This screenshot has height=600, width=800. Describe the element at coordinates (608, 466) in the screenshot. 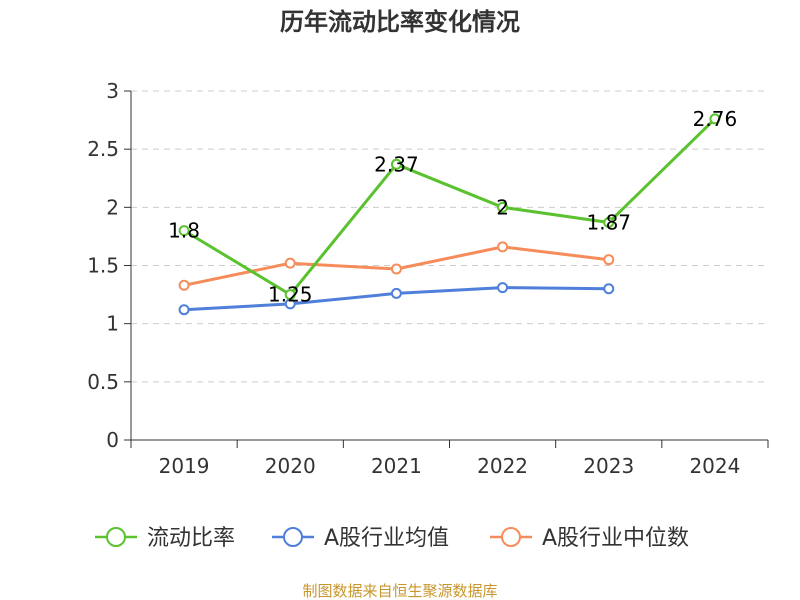

I see `x-tick-label: 2023` at that location.